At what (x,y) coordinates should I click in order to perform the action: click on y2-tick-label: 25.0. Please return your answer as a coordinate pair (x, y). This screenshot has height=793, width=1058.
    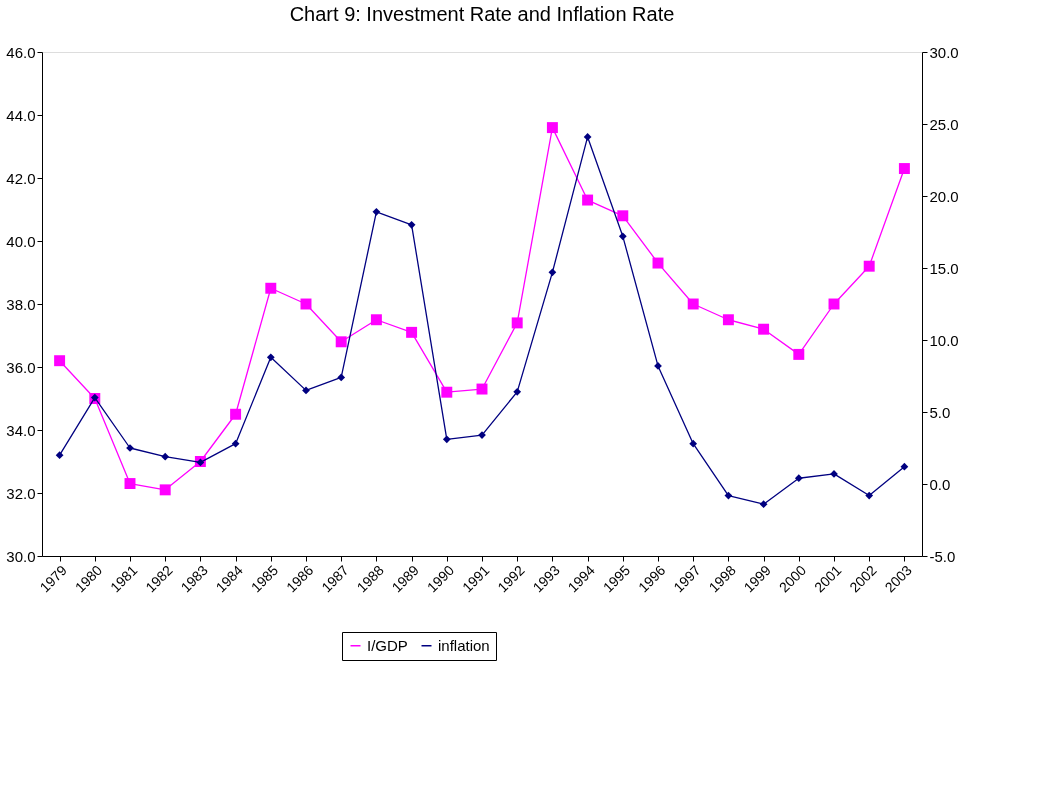
    Looking at the image, I should click on (944, 124).